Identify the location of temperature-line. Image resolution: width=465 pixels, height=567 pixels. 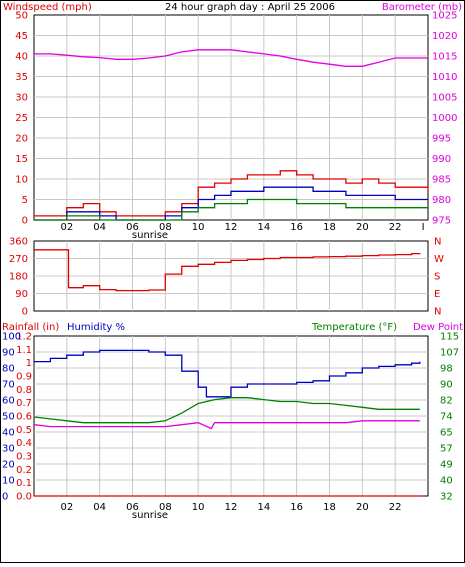
(226, 410).